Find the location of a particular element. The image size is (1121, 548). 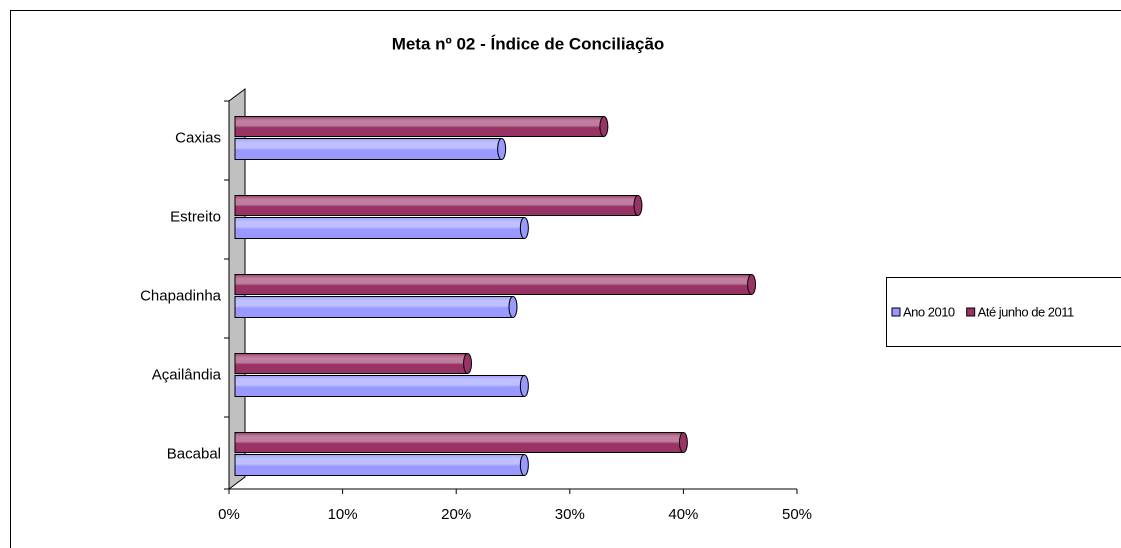

x-tick-label: 30% is located at coordinates (570, 514).